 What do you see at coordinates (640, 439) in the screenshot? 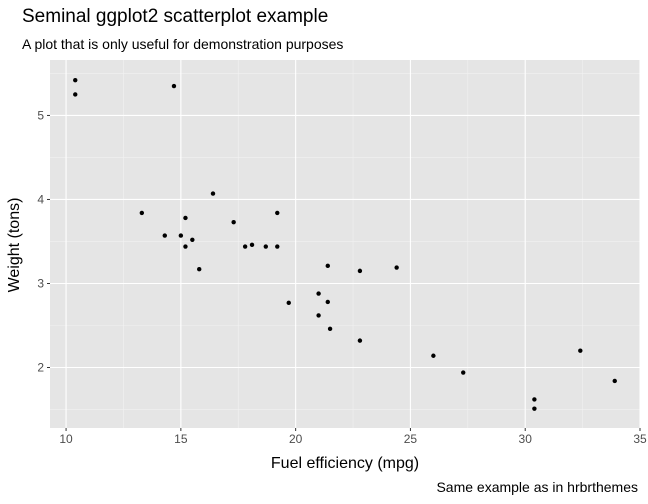
I see `x-tick-label: 35` at bounding box center [640, 439].